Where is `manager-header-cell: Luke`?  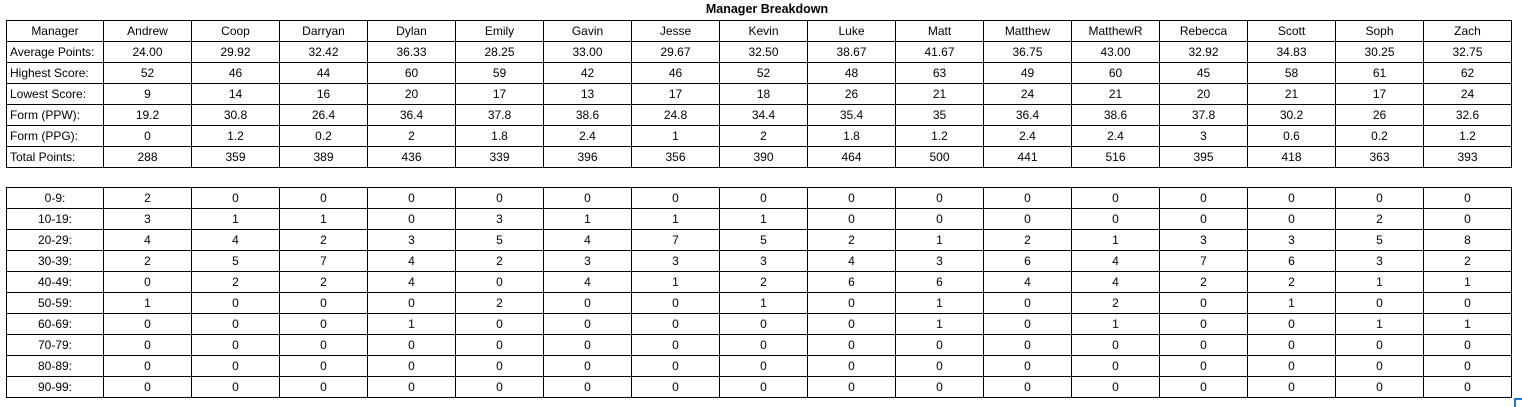
manager-header-cell: Luke is located at coordinates (851, 31).